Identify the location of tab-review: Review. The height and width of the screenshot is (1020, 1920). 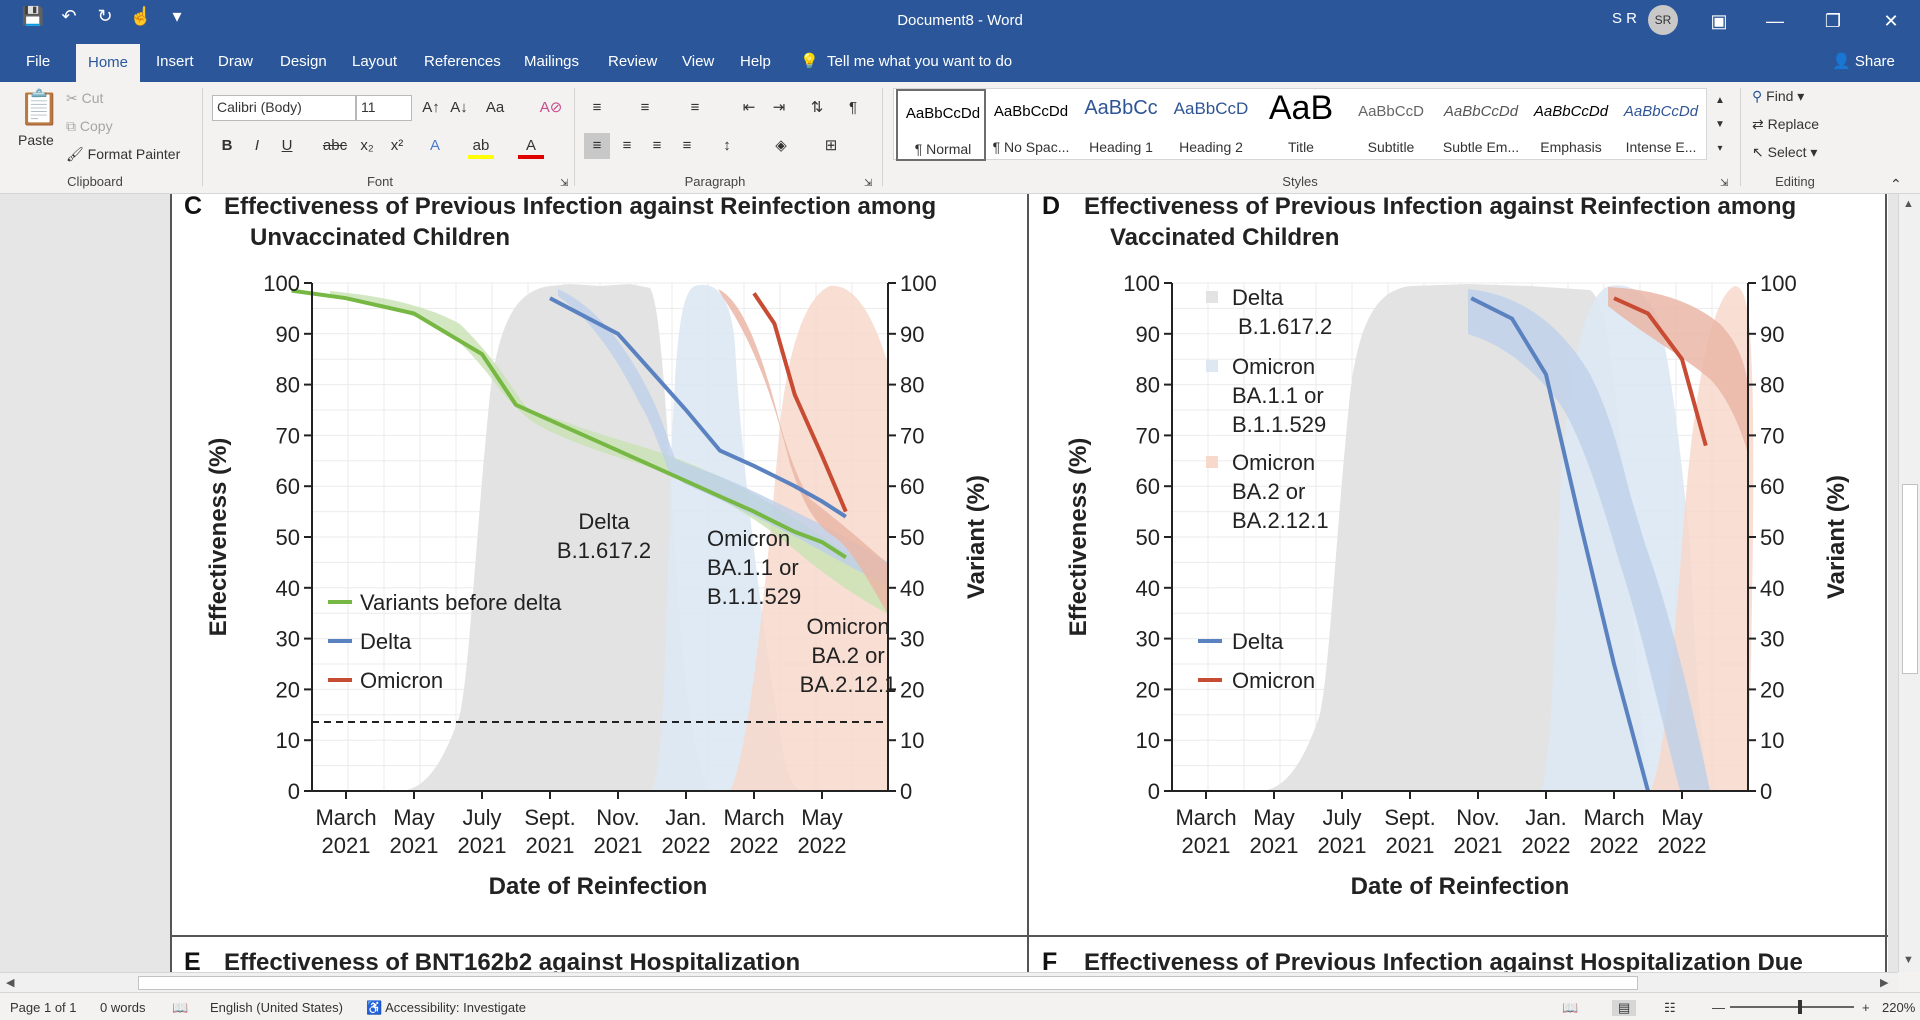
(633, 61).